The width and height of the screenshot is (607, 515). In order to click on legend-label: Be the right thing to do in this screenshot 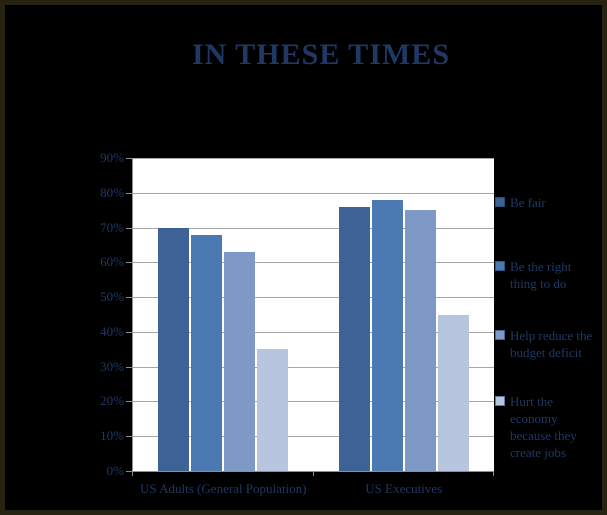, I will do `click(541, 275)`.